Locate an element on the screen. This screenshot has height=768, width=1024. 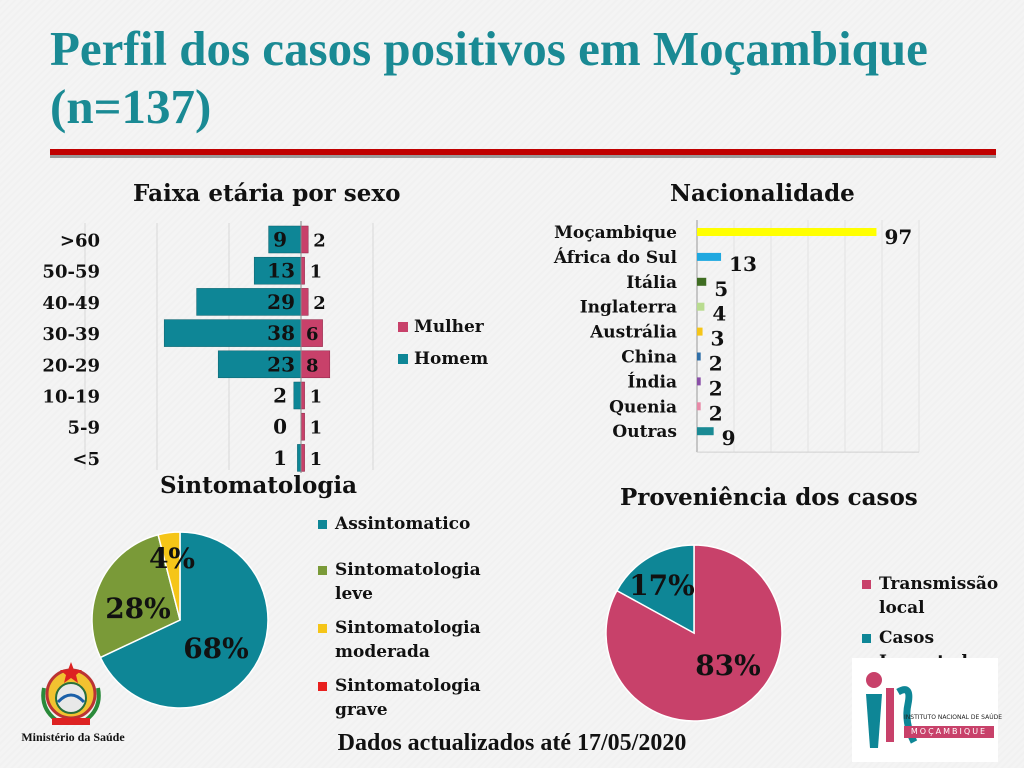
nat-category-label: Austrália is located at coordinates (633, 333).